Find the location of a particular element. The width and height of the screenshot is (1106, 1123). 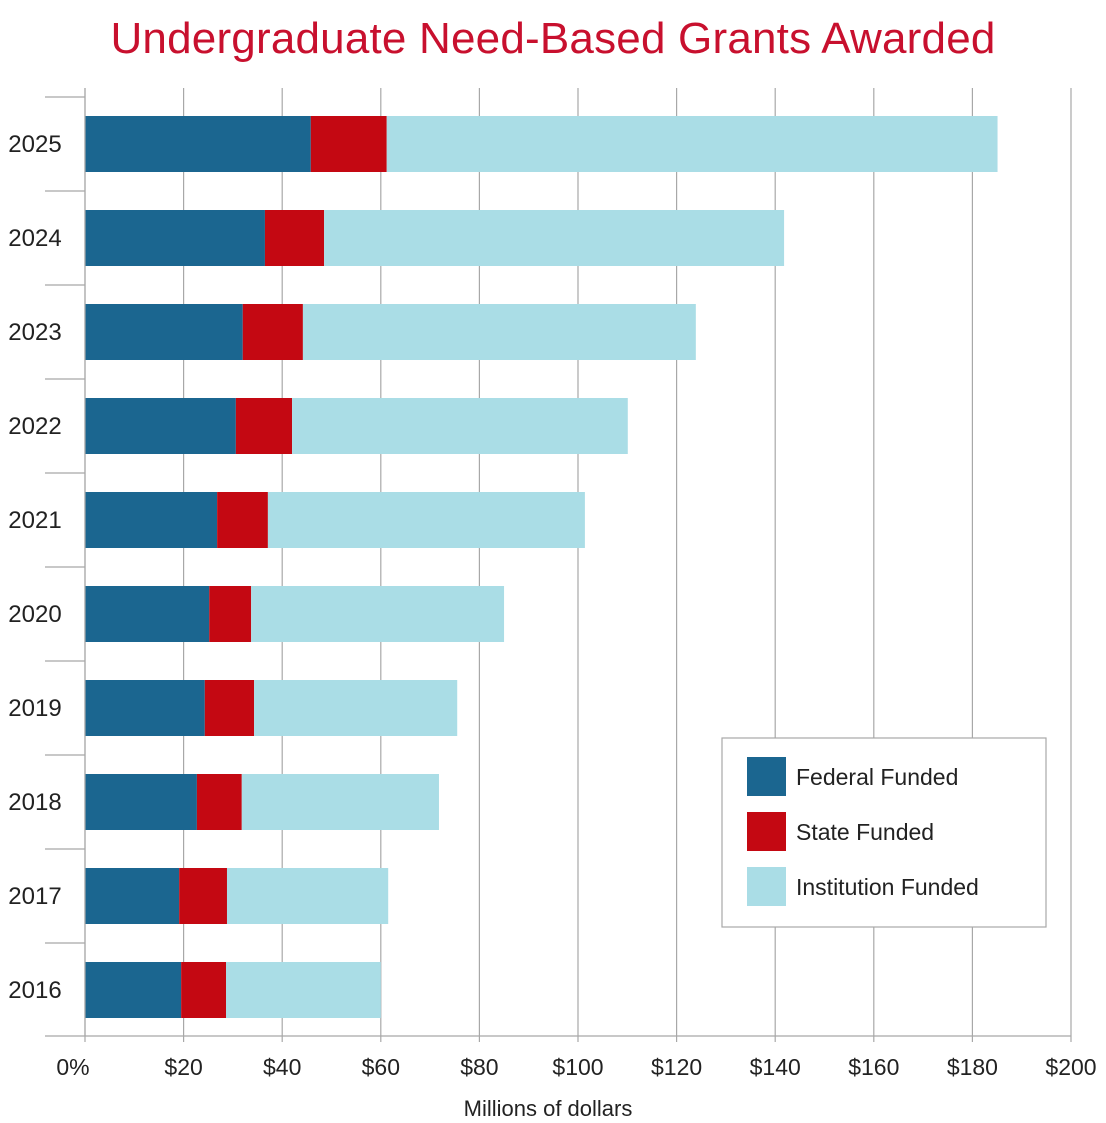

x-tick-label: $140 is located at coordinates (775, 1067).